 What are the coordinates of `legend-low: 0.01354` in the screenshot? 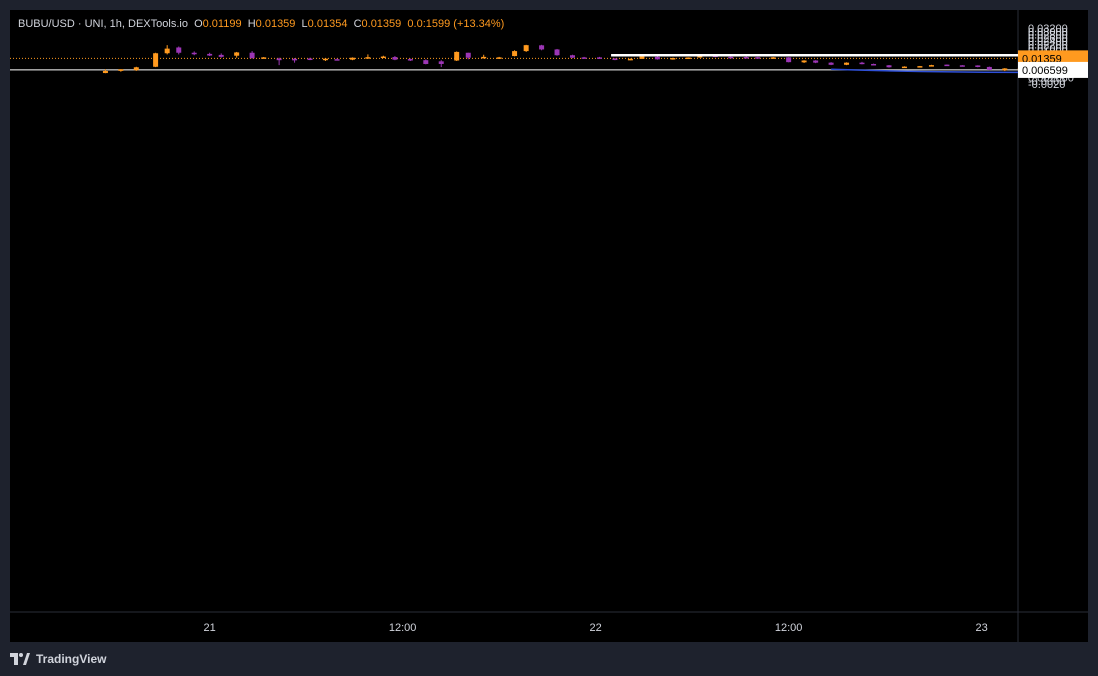 It's located at (327, 24).